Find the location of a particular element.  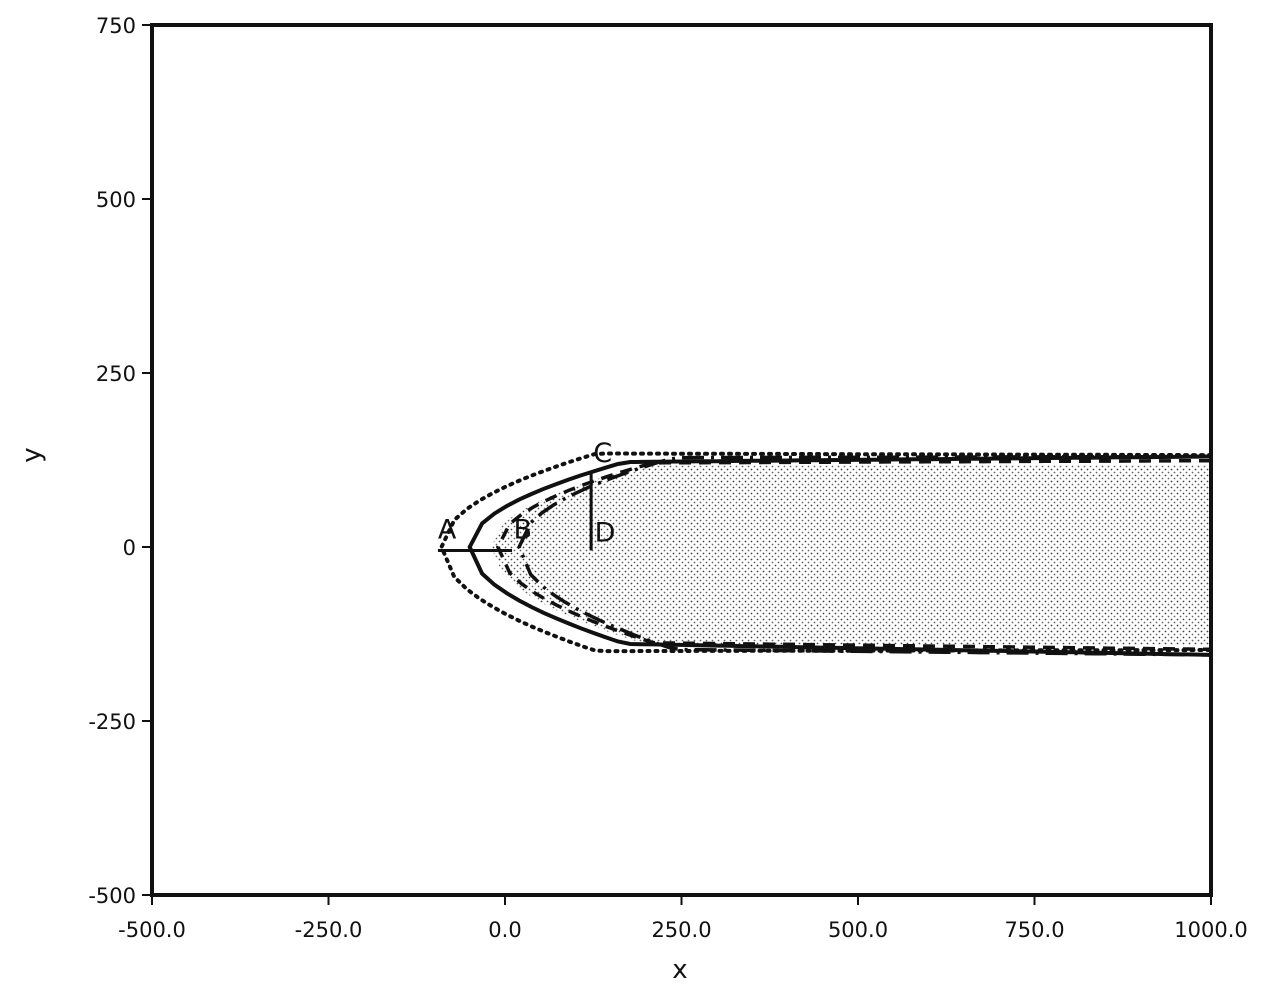

y-tick-label: 750 is located at coordinates (116, 26).